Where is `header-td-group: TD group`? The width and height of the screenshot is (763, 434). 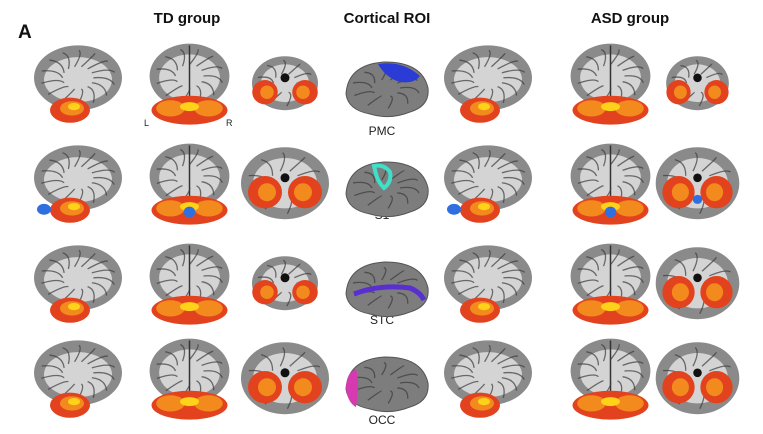
header-td-group: TD group is located at coordinates (187, 18).